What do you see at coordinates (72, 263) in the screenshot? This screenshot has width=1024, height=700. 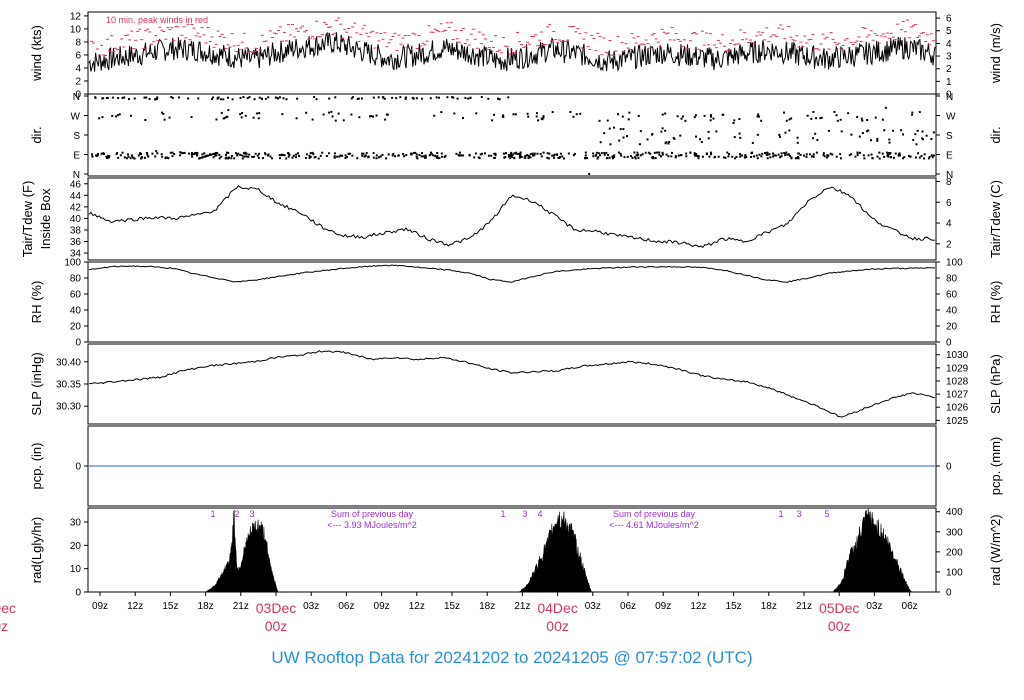 I see `y-tick-label: 100` at bounding box center [72, 263].